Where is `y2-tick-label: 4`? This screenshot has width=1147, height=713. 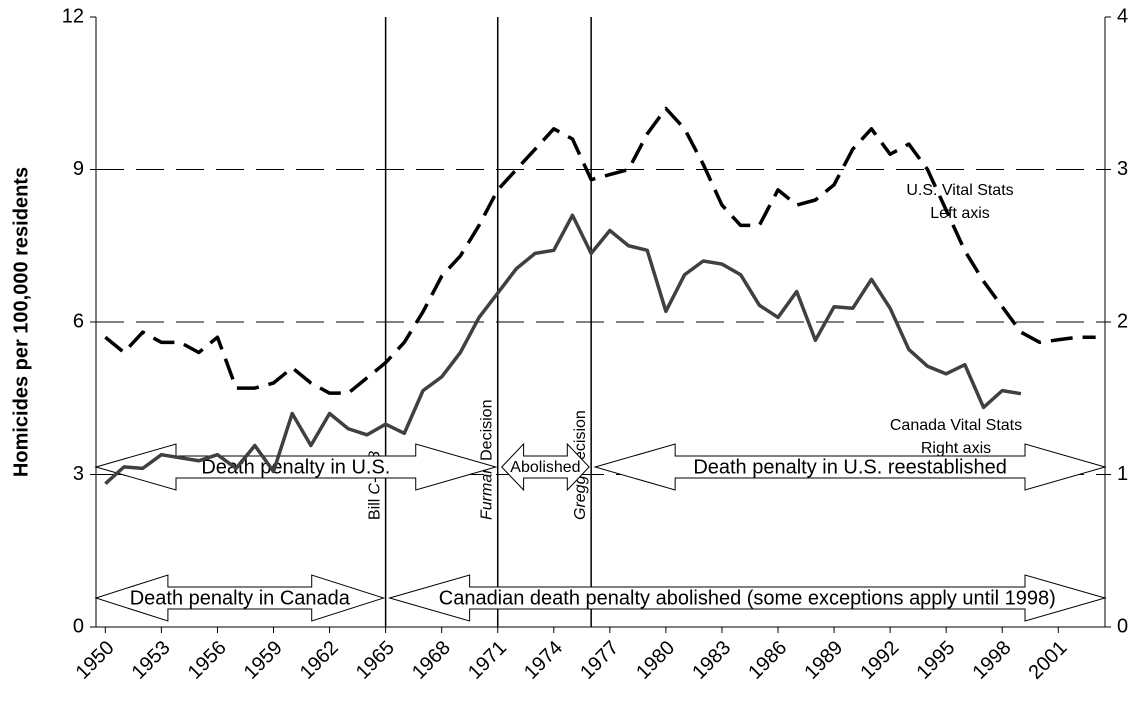
y2-tick-label: 4 is located at coordinates (1122, 16).